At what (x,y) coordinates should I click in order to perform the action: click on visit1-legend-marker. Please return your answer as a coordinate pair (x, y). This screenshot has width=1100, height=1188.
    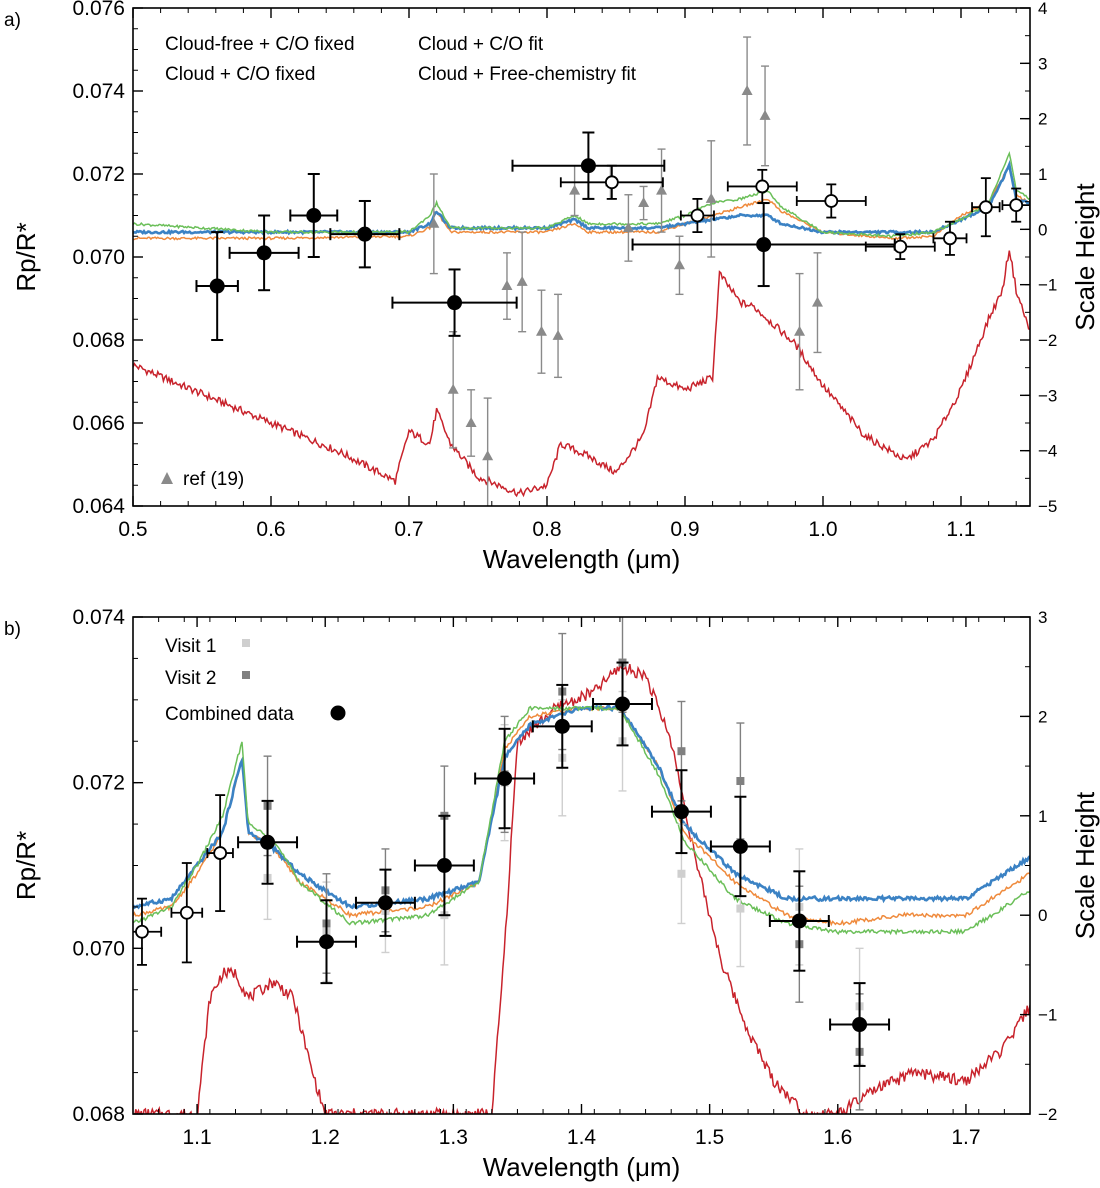
    Looking at the image, I should click on (246, 643).